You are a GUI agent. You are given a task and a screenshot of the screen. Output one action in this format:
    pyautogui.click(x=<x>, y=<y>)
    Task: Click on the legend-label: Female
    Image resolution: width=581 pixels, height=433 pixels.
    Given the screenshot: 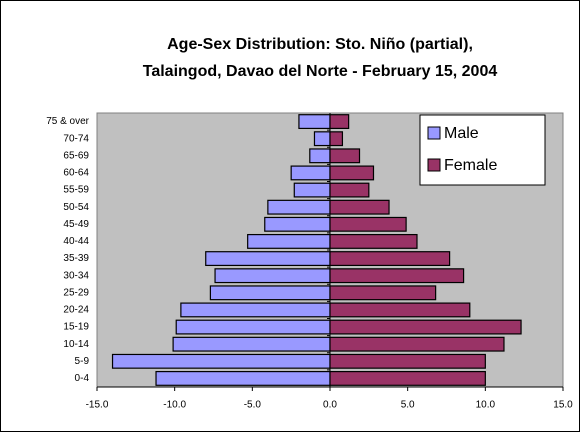 What is the action you would take?
    pyautogui.click(x=470, y=165)
    